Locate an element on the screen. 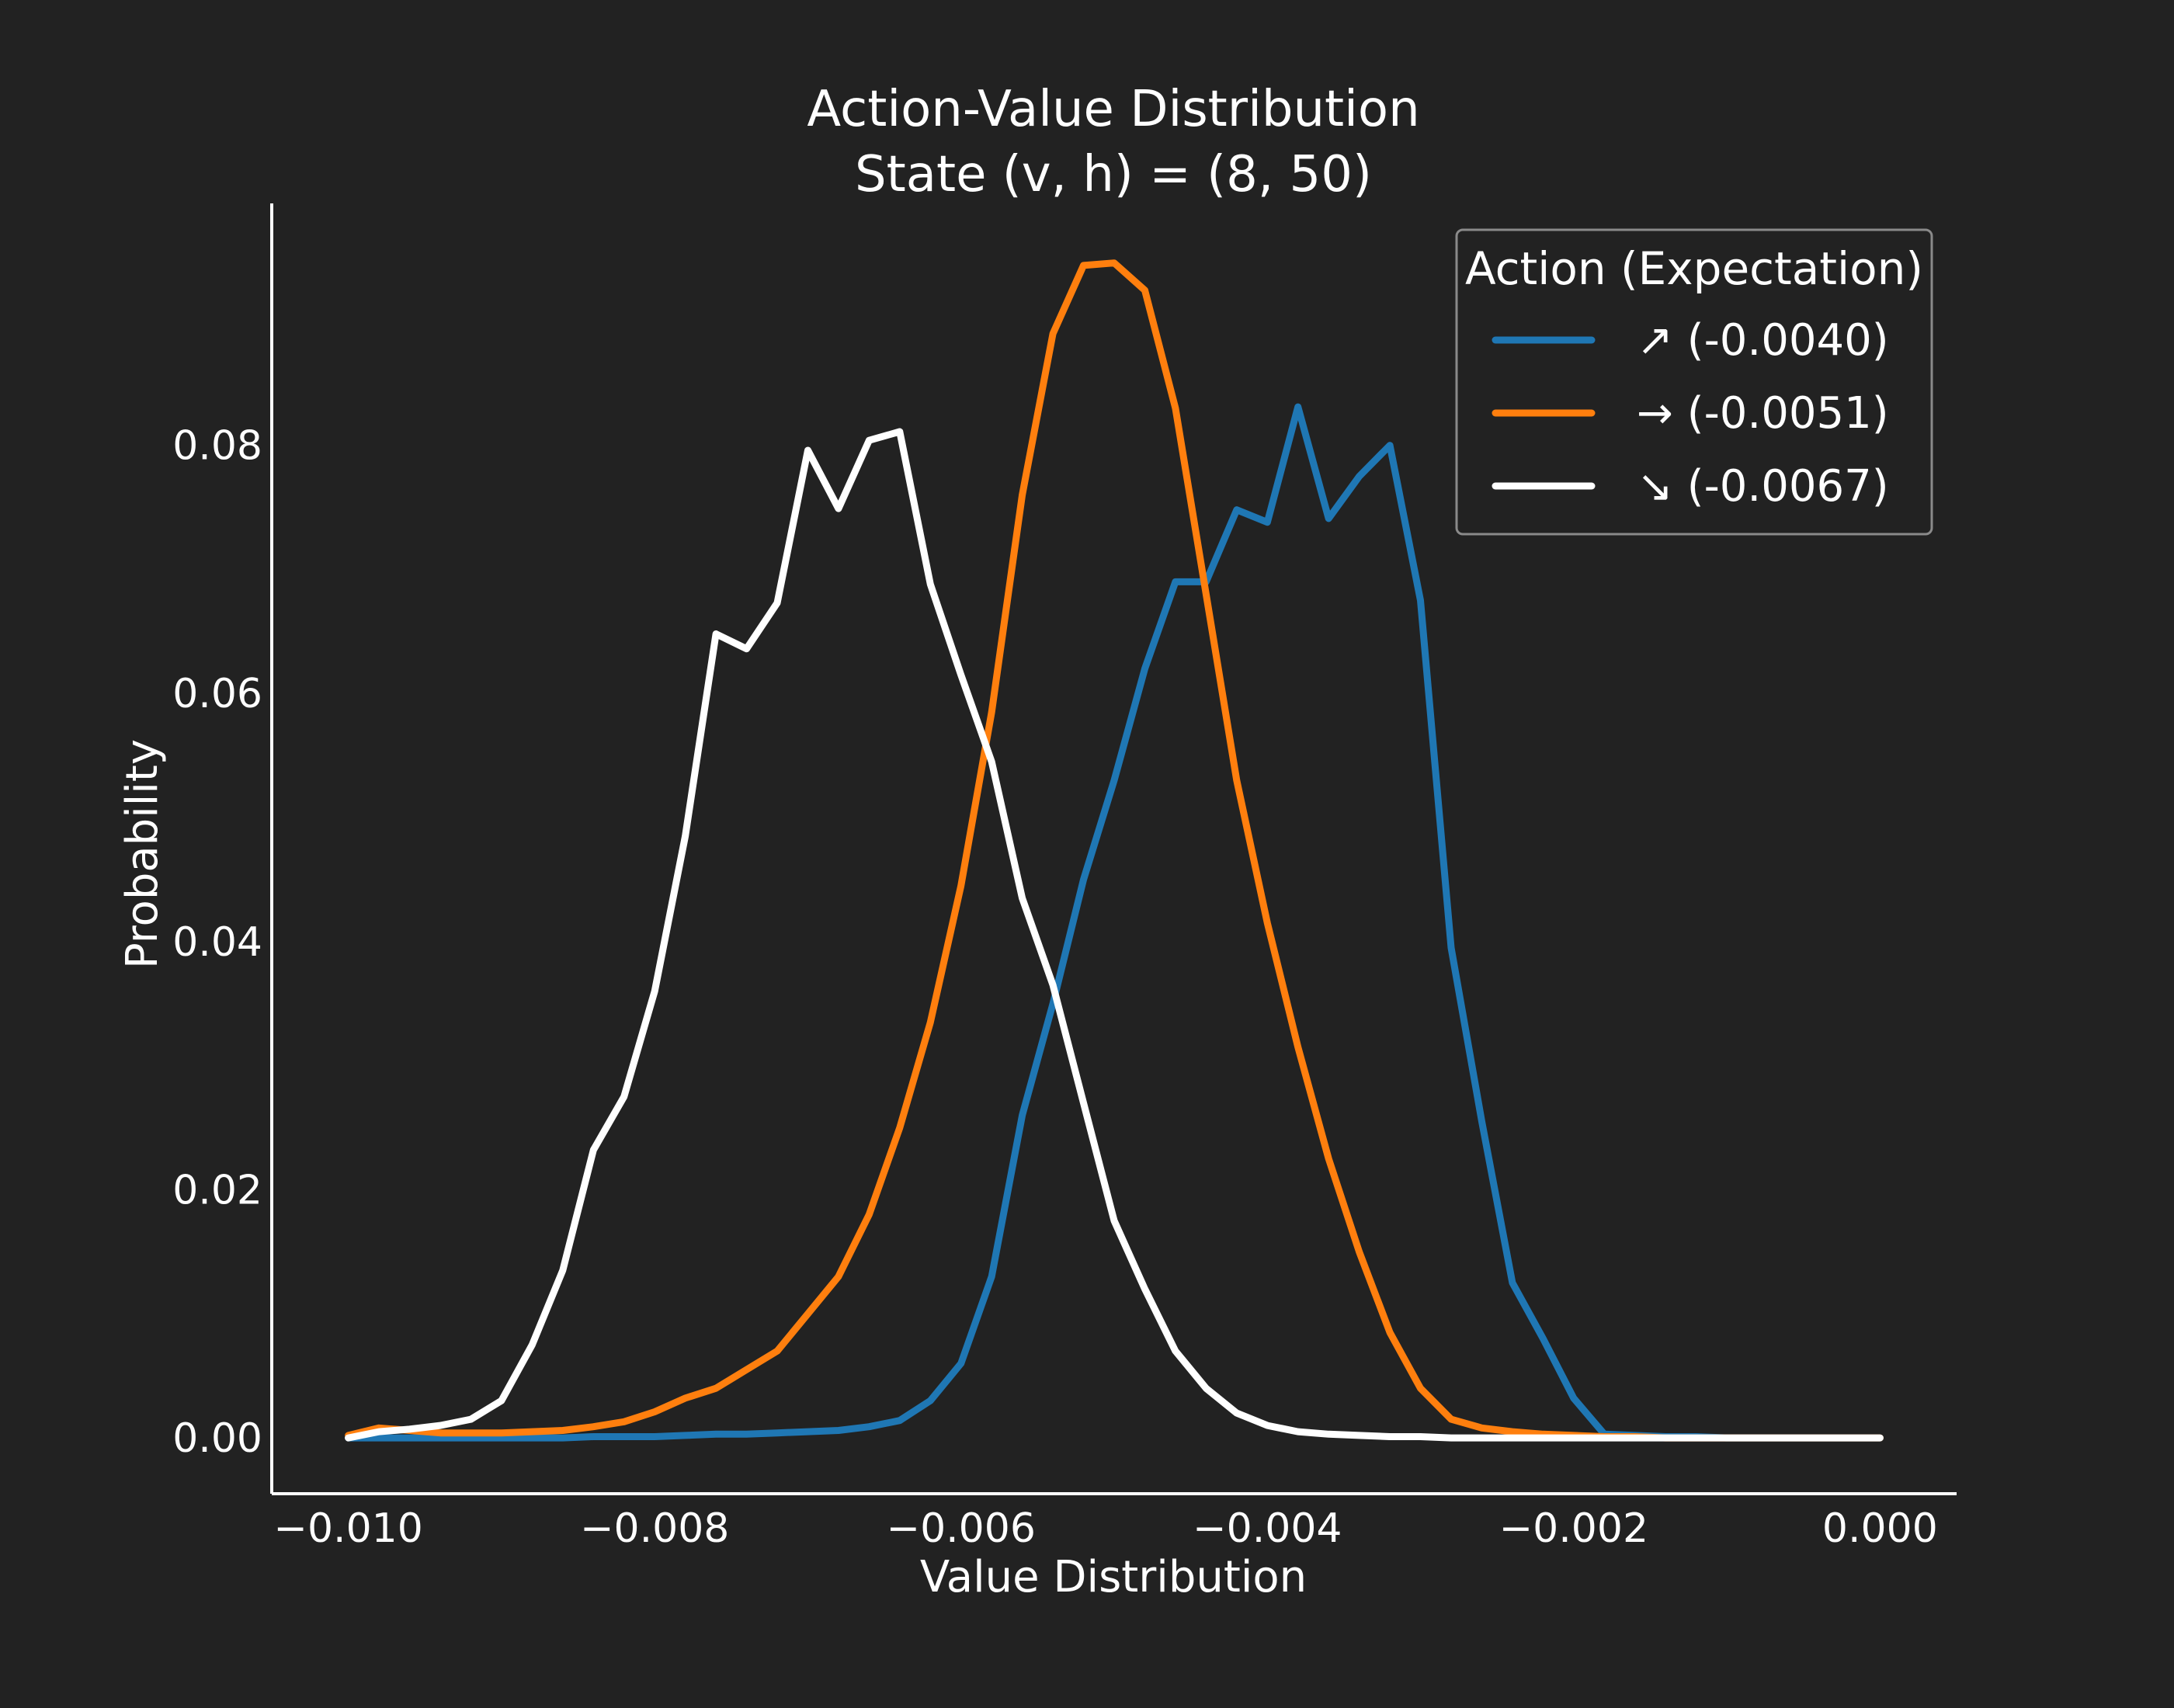 The height and width of the screenshot is (1708, 2174). x-tick-label: −0.010 is located at coordinates (348, 1528).